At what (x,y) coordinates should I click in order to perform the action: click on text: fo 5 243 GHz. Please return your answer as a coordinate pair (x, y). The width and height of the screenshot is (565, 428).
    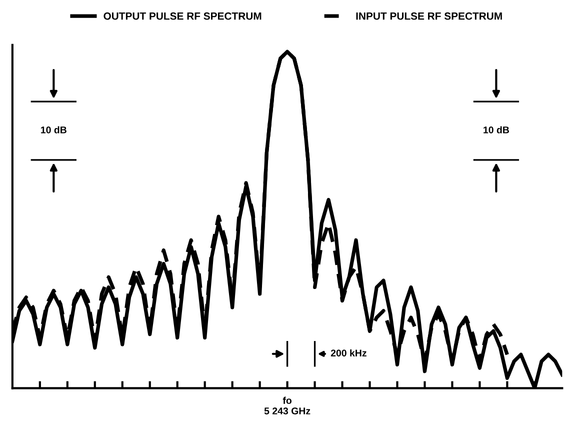
    Looking at the image, I should click on (287, 405).